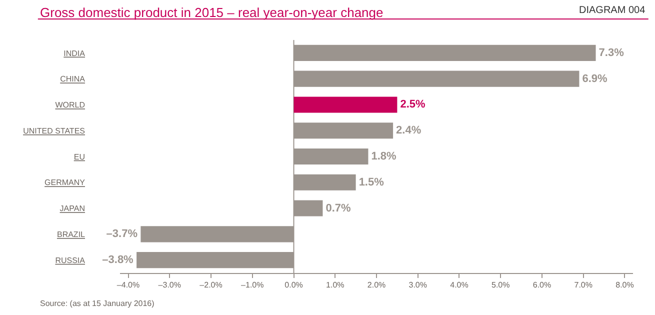 The height and width of the screenshot is (315, 655). I want to click on data-label: 1.8%, so click(384, 156).